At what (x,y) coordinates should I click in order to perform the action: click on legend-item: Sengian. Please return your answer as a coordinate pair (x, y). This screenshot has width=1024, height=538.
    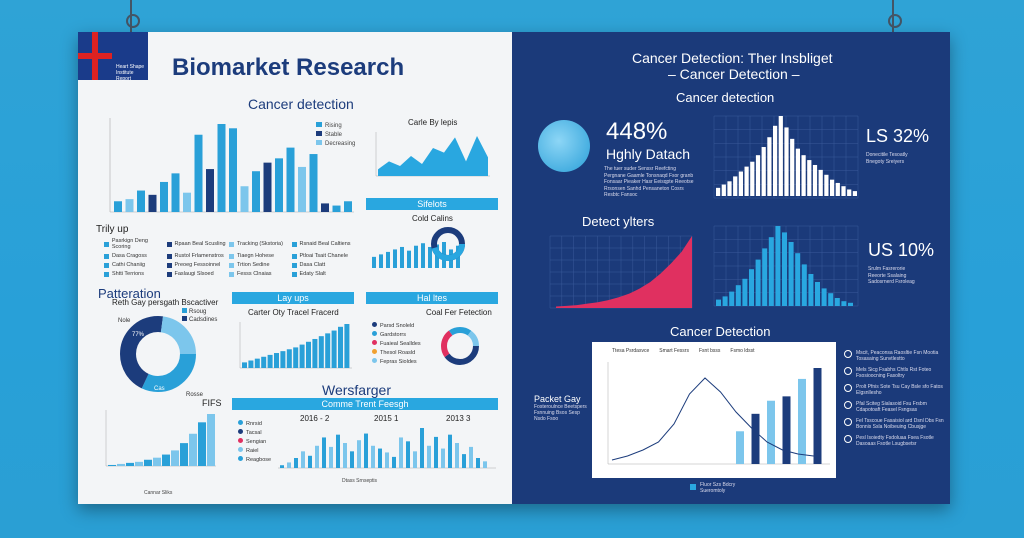
    Looking at the image, I should click on (254, 442).